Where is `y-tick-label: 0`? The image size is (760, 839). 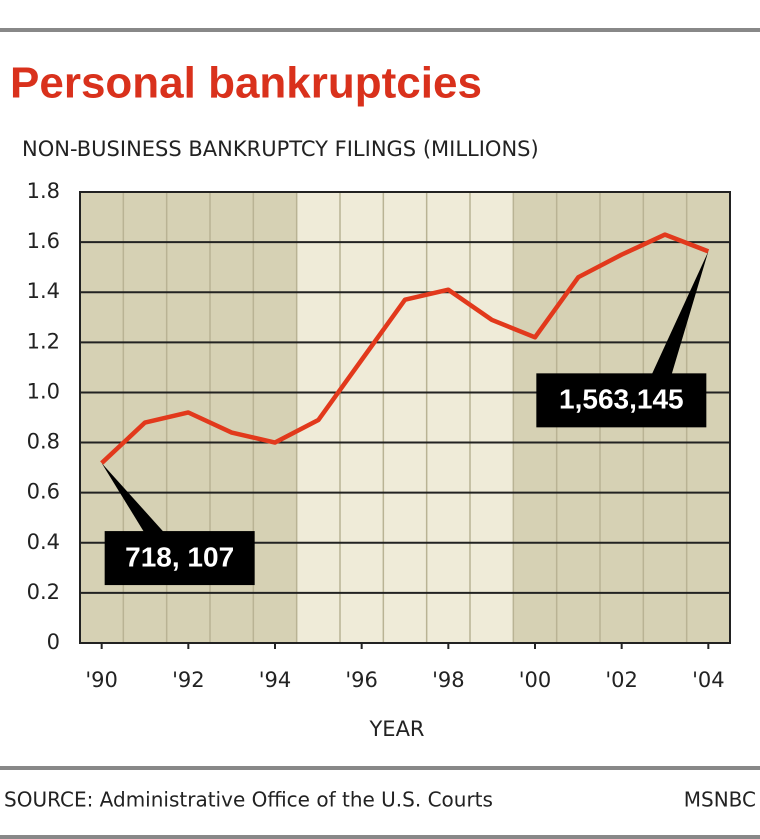 y-tick-label: 0 is located at coordinates (53, 642).